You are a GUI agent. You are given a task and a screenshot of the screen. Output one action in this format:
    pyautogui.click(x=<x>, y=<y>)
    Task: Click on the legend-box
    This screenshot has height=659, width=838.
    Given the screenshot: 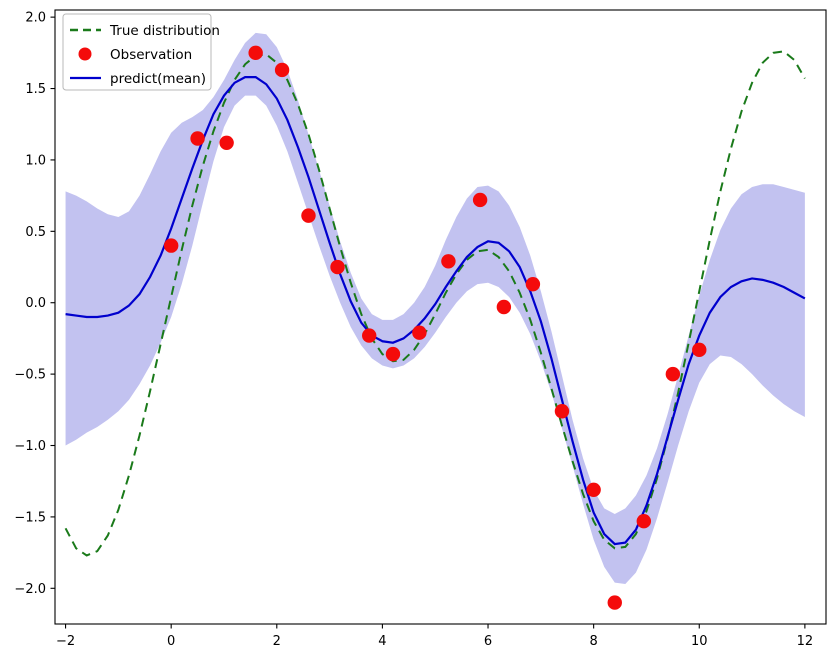 What is the action you would take?
    pyautogui.click(x=137, y=52)
    